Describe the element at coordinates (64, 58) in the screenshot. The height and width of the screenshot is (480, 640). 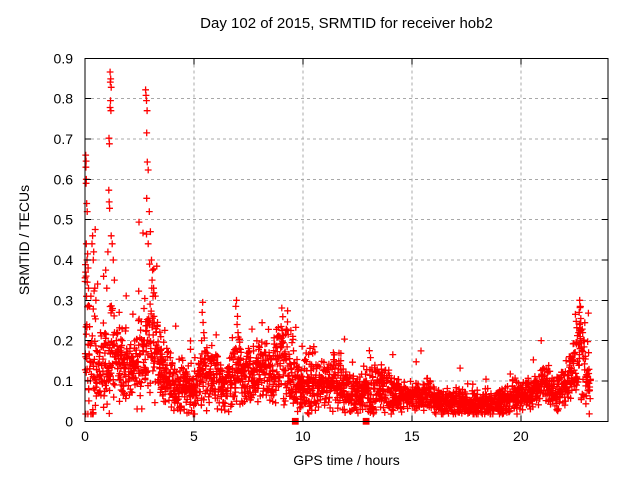
I see `y-tick-label: 0.9` at that location.